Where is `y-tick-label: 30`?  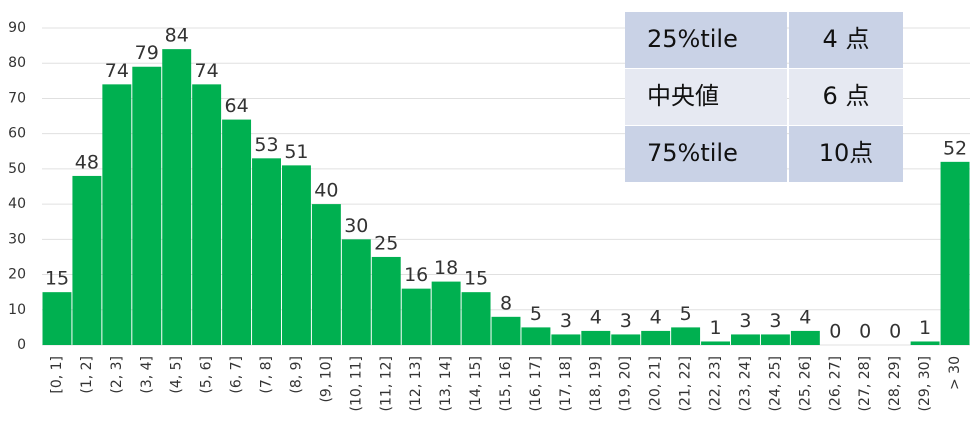 y-tick-label: 30 is located at coordinates (17, 239).